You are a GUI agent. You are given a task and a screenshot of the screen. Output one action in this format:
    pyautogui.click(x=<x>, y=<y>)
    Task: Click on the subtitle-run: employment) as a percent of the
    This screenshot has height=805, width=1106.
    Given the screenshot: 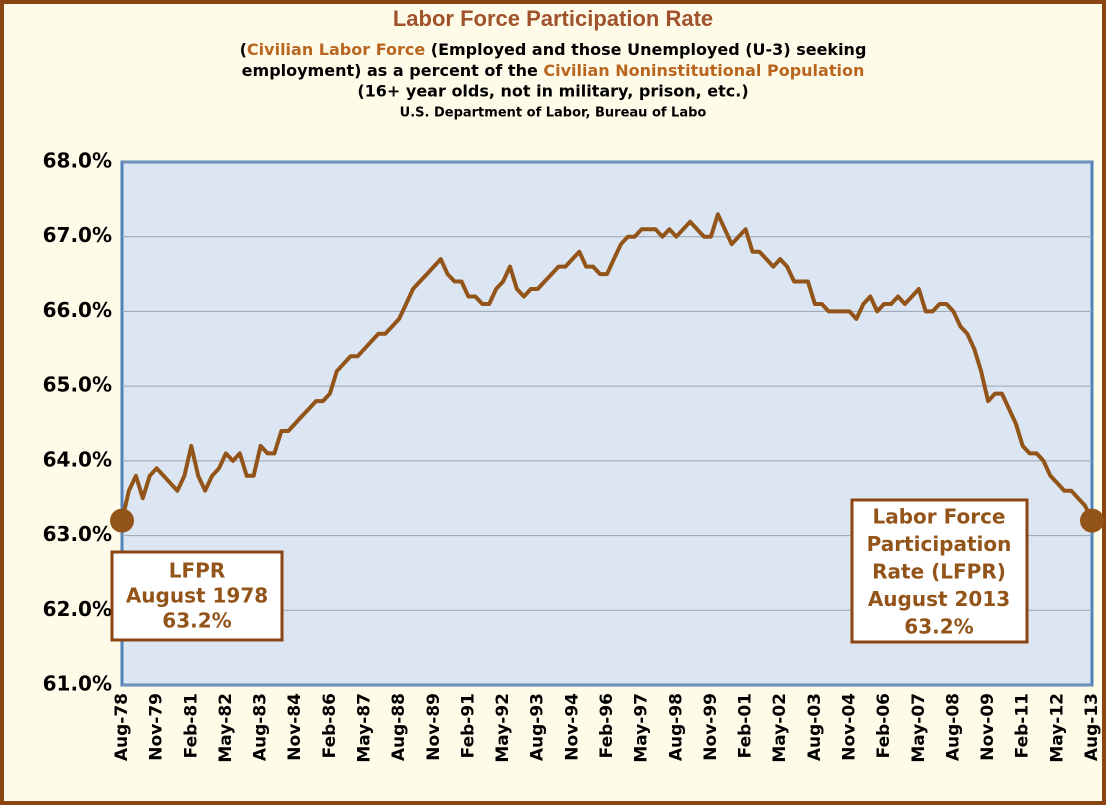 What is the action you would take?
    pyautogui.click(x=393, y=70)
    